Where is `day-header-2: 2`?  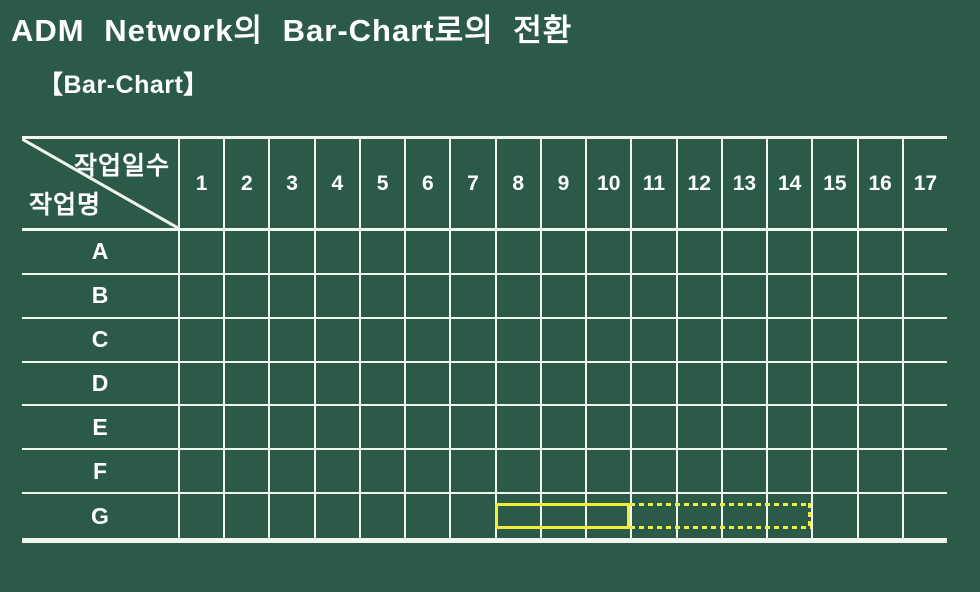 day-header-2: 2 is located at coordinates (246, 185).